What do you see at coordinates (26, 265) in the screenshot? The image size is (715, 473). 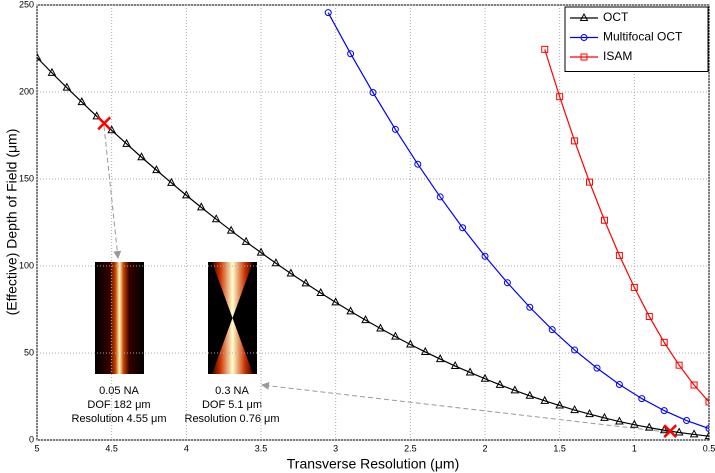 I see `y-tick-label: 100` at bounding box center [26, 265].